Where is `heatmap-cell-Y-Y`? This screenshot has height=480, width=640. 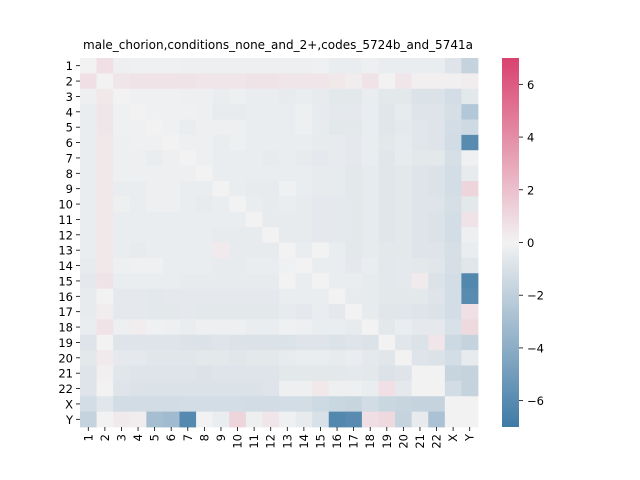 heatmap-cell-Y-Y is located at coordinates (470, 419).